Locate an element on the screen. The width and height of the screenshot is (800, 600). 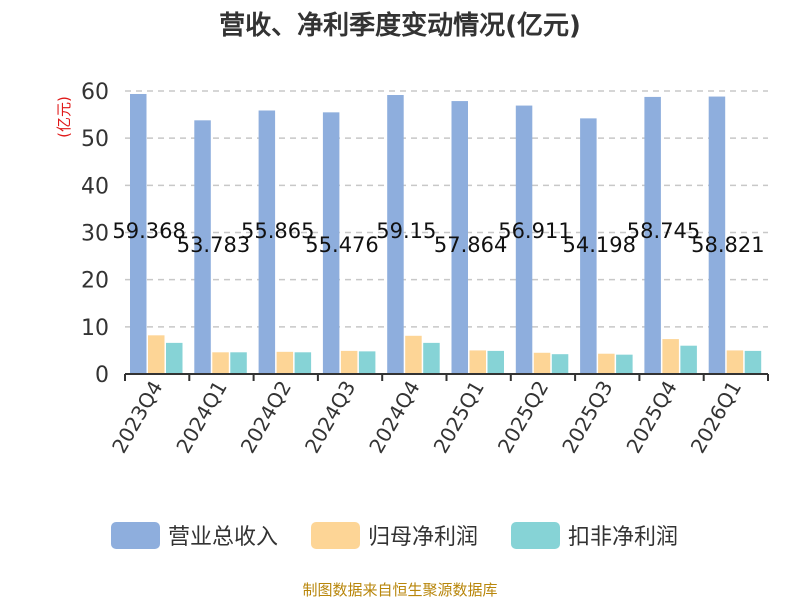
x-tick-label: 2025Q1 is located at coordinates (459, 417).